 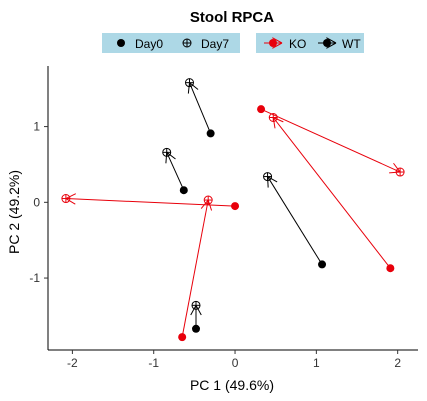 I want to click on legend-label-ko: KO, so click(x=297, y=44).